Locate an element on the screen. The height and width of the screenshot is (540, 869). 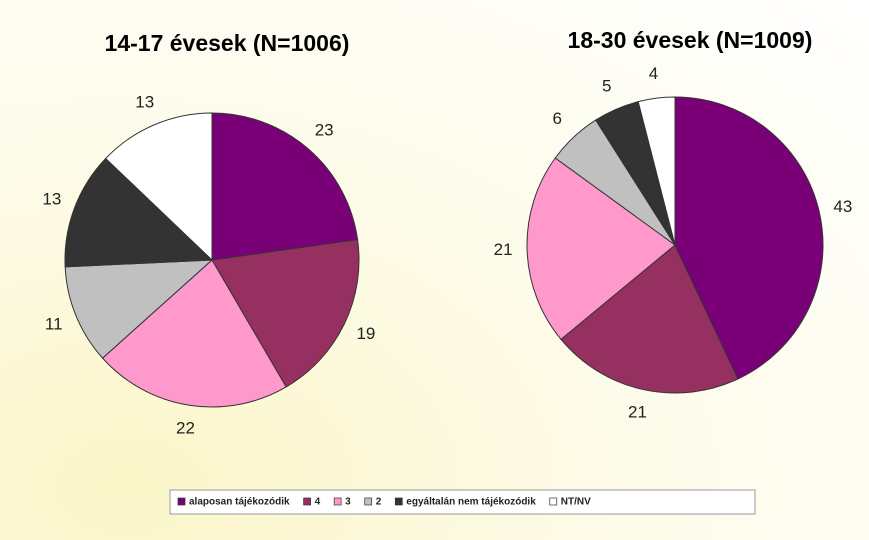
legend-box is located at coordinates (462, 502).